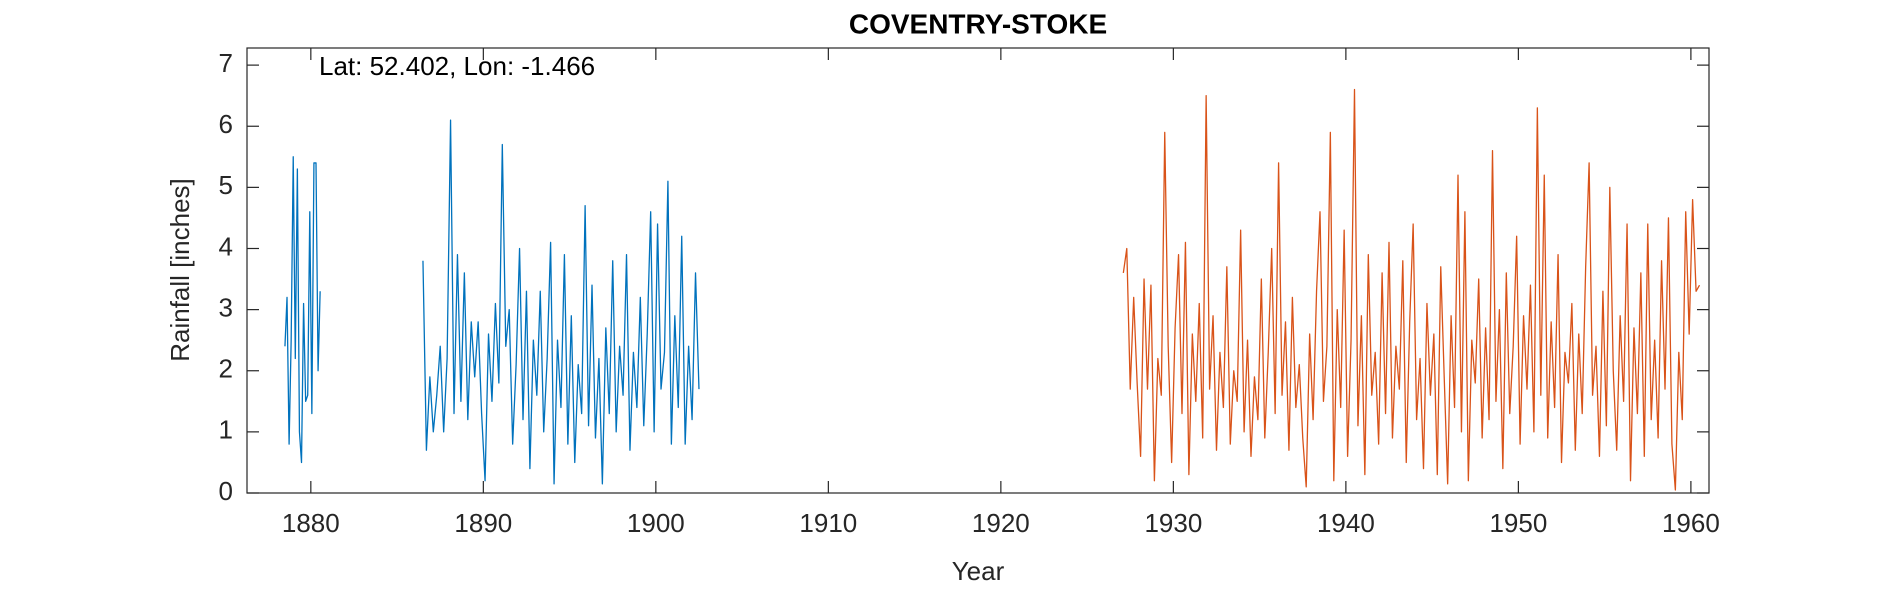  Describe the element at coordinates (483, 523) in the screenshot. I see `x-tick-label: 1890` at that location.